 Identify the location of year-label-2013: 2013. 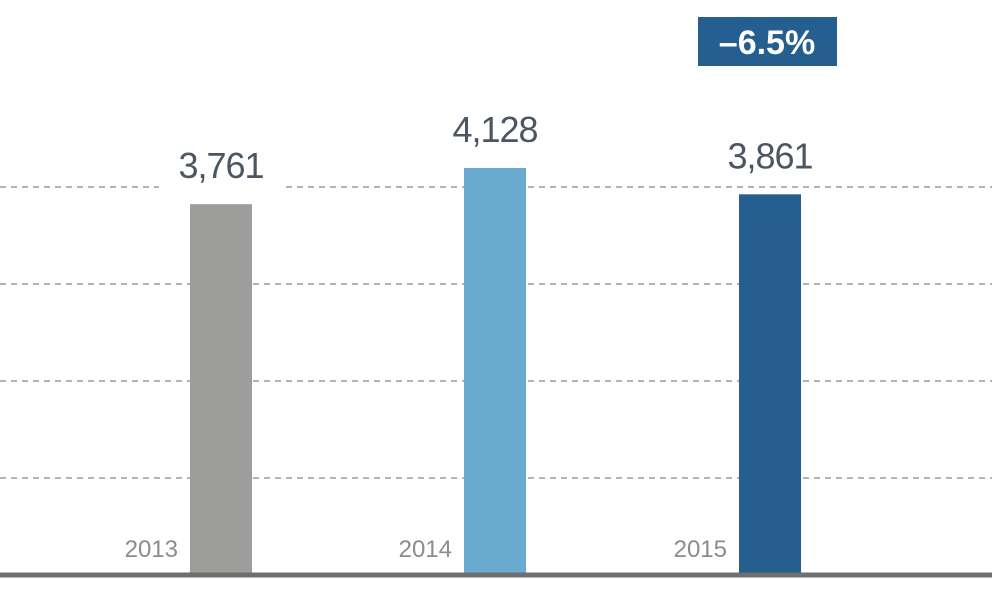
(151, 549).